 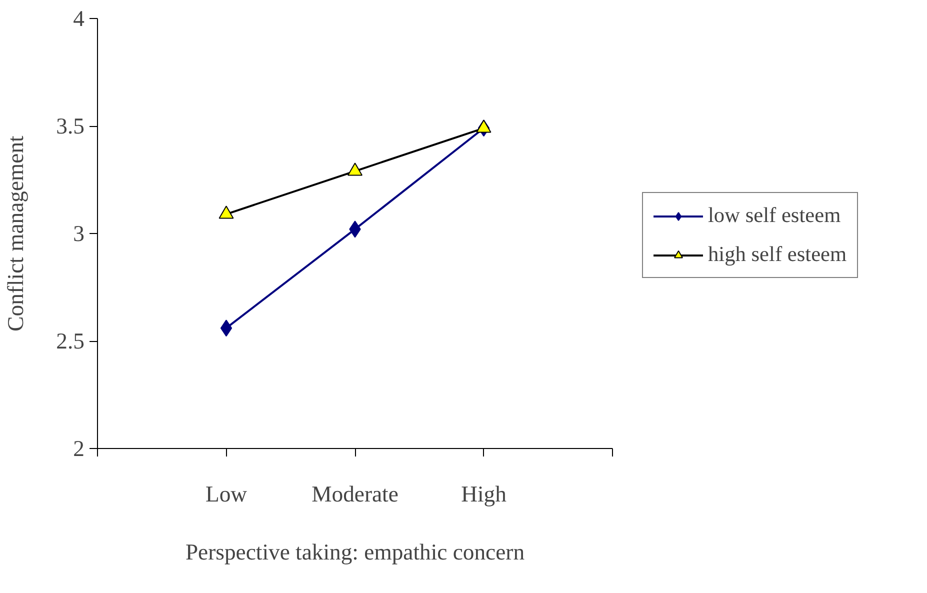 What do you see at coordinates (15, 233) in the screenshot?
I see `y-axis-title: Conflict management` at bounding box center [15, 233].